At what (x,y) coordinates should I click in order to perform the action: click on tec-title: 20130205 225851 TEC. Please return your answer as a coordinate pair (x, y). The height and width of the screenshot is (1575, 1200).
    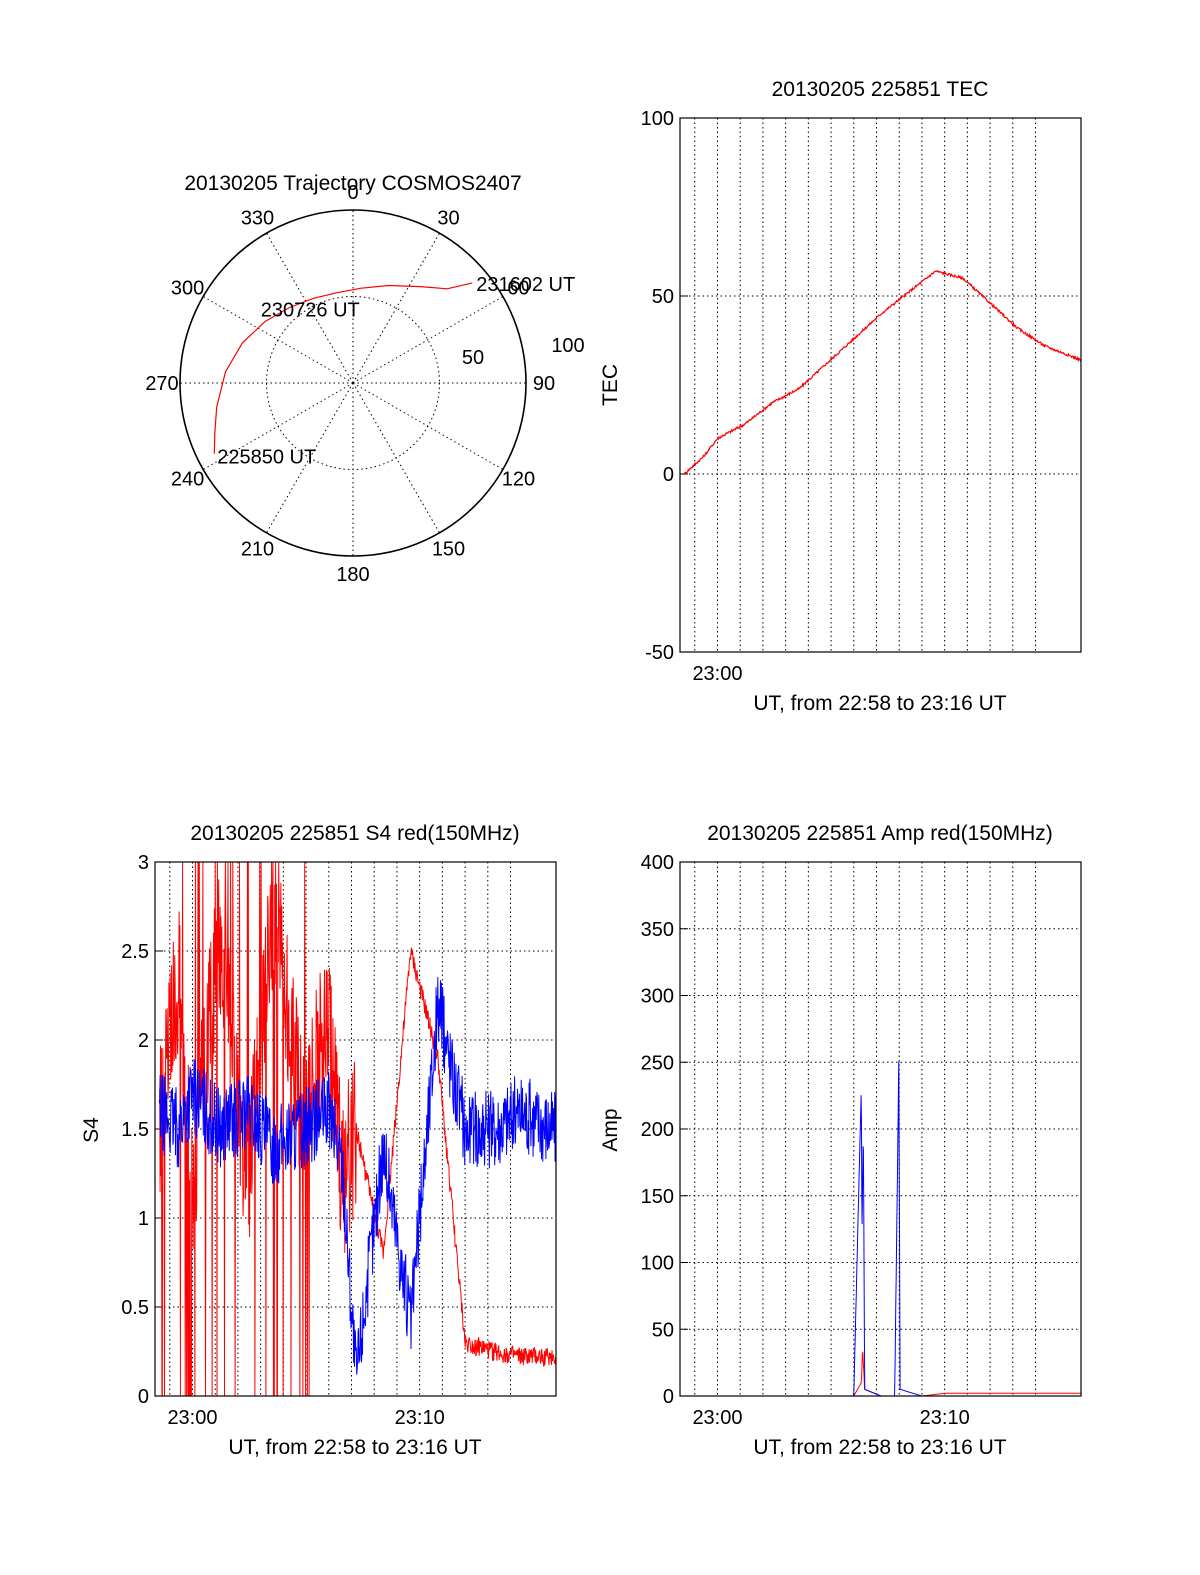
    Looking at the image, I should click on (880, 89).